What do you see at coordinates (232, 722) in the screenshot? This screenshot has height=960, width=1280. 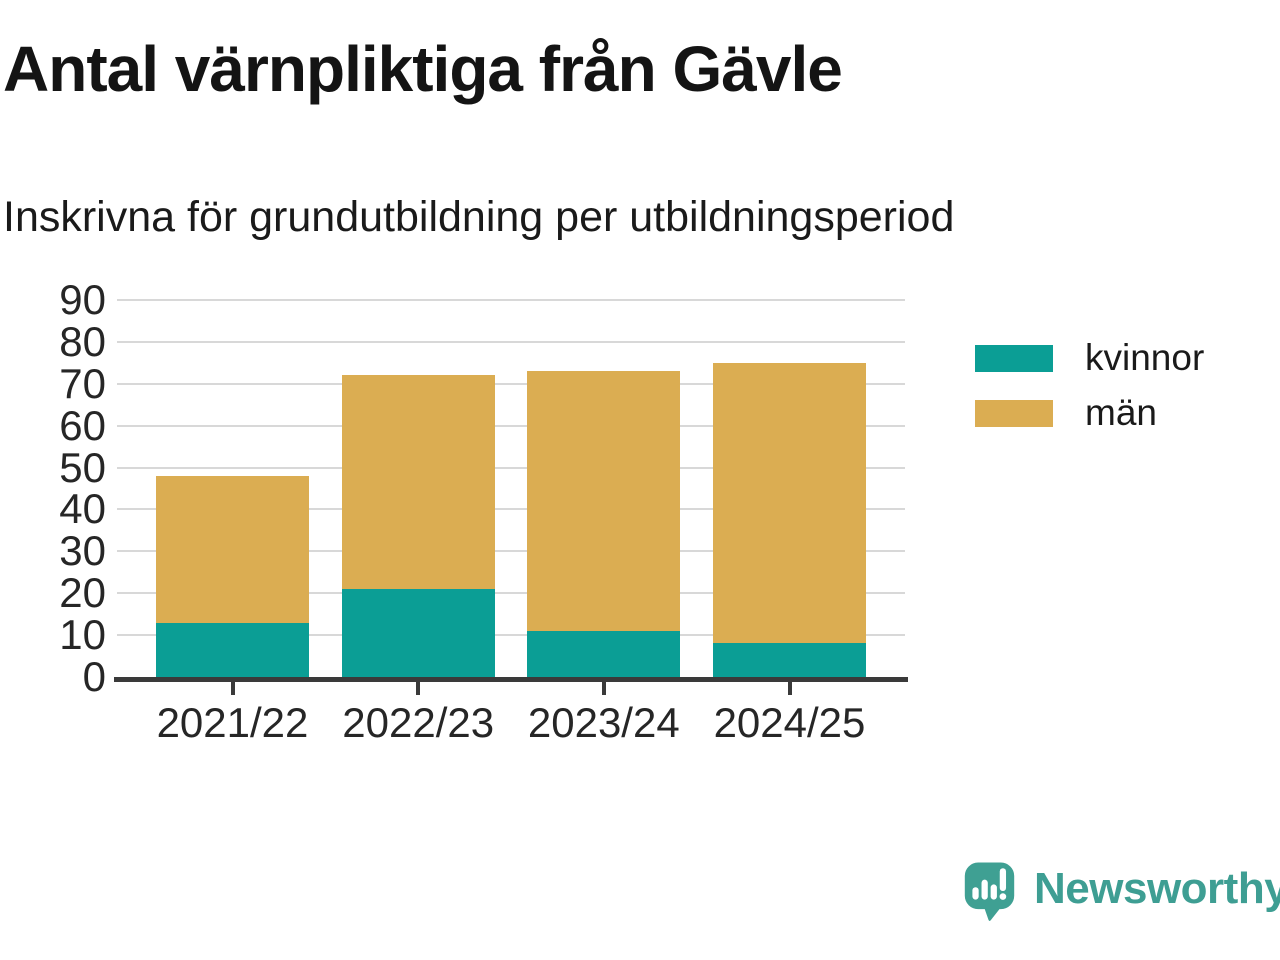 I see `x-axis-label-2021/22: 2021/22` at bounding box center [232, 722].